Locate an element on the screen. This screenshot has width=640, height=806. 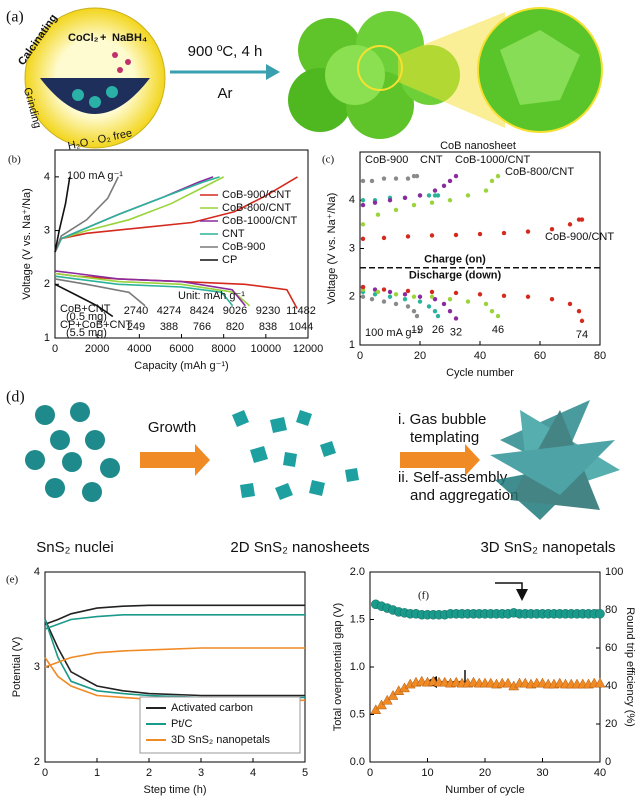
particle is located at coordinates (115, 55).